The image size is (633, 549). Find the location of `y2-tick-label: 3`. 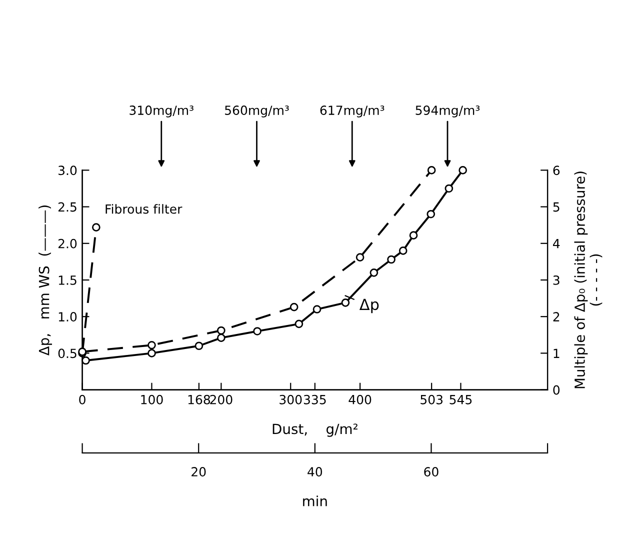

y2-tick-label: 3 is located at coordinates (556, 280).